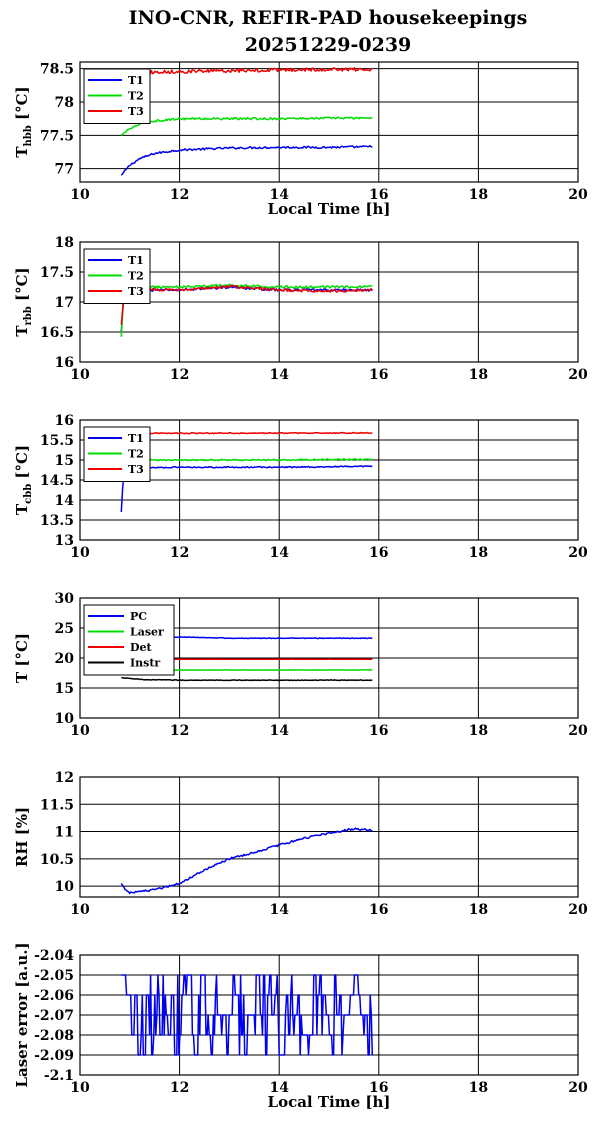  I want to click on y-tick-label: 17, so click(64, 303).